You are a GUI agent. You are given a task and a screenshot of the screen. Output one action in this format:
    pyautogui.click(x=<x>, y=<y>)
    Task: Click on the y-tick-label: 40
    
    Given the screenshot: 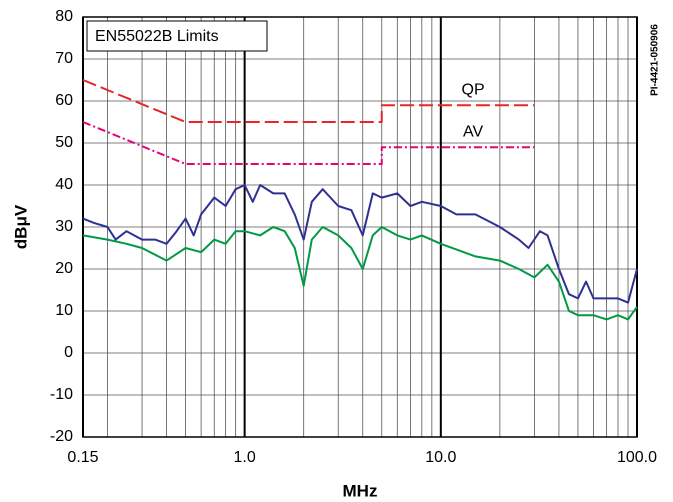 What is the action you would take?
    pyautogui.click(x=64, y=184)
    